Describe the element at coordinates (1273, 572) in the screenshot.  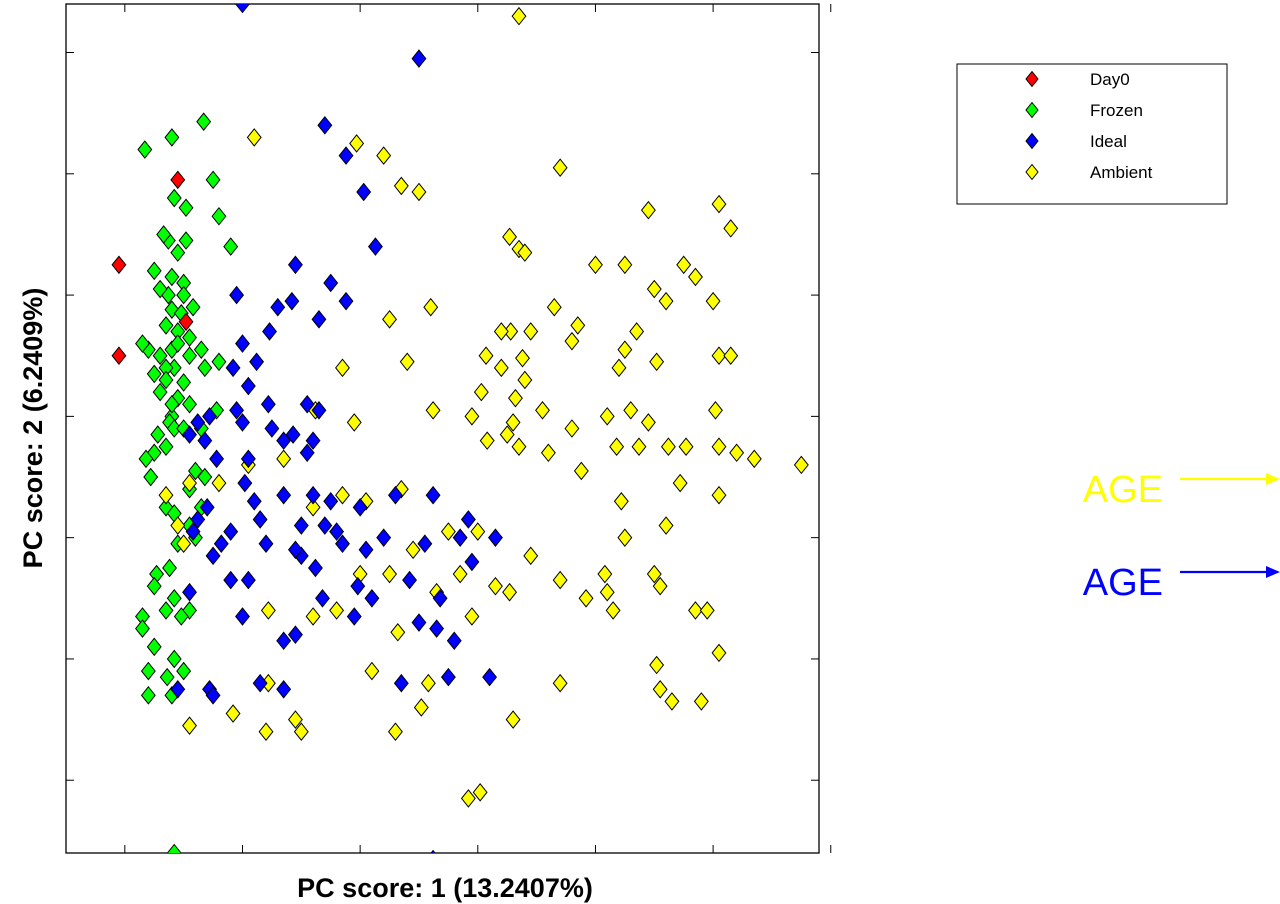
I see `age-arrowhead-blue-icon` at that location.